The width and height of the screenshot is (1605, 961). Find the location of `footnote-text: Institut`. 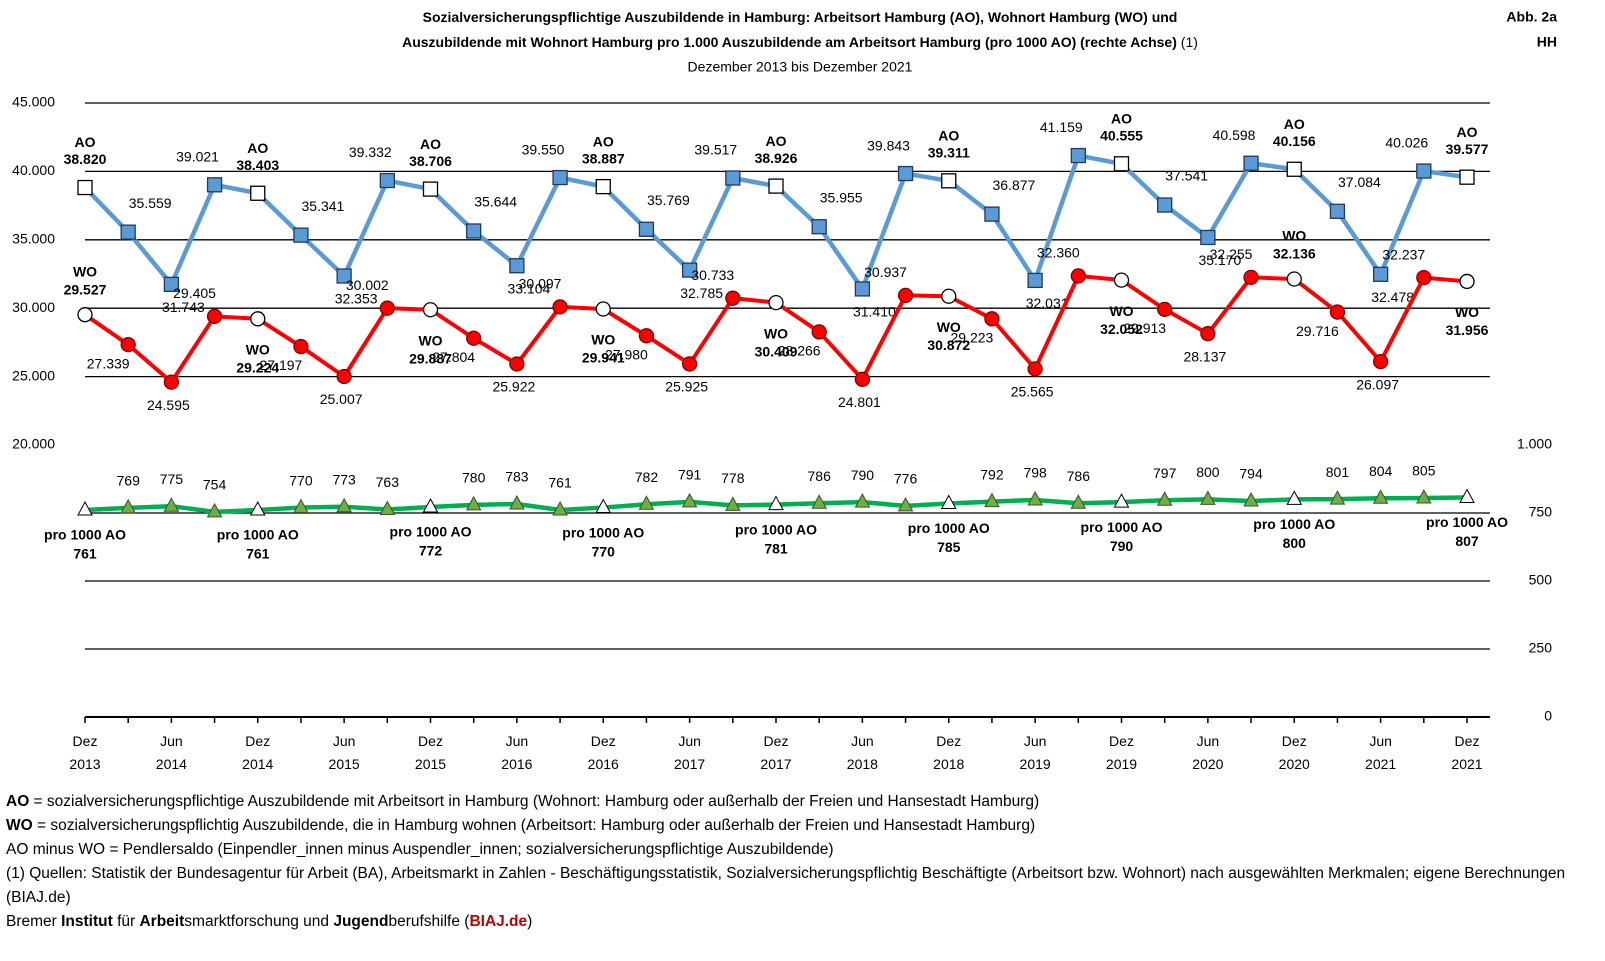

footnote-text: Institut is located at coordinates (87, 921).